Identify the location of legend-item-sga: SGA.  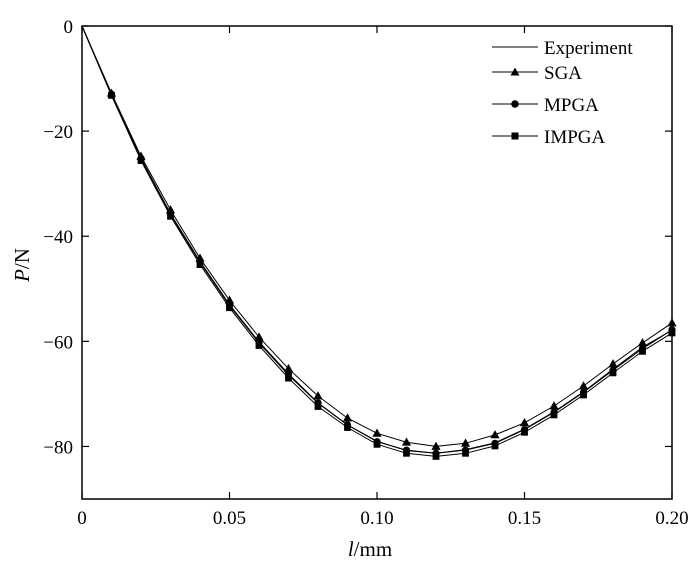
(537, 73).